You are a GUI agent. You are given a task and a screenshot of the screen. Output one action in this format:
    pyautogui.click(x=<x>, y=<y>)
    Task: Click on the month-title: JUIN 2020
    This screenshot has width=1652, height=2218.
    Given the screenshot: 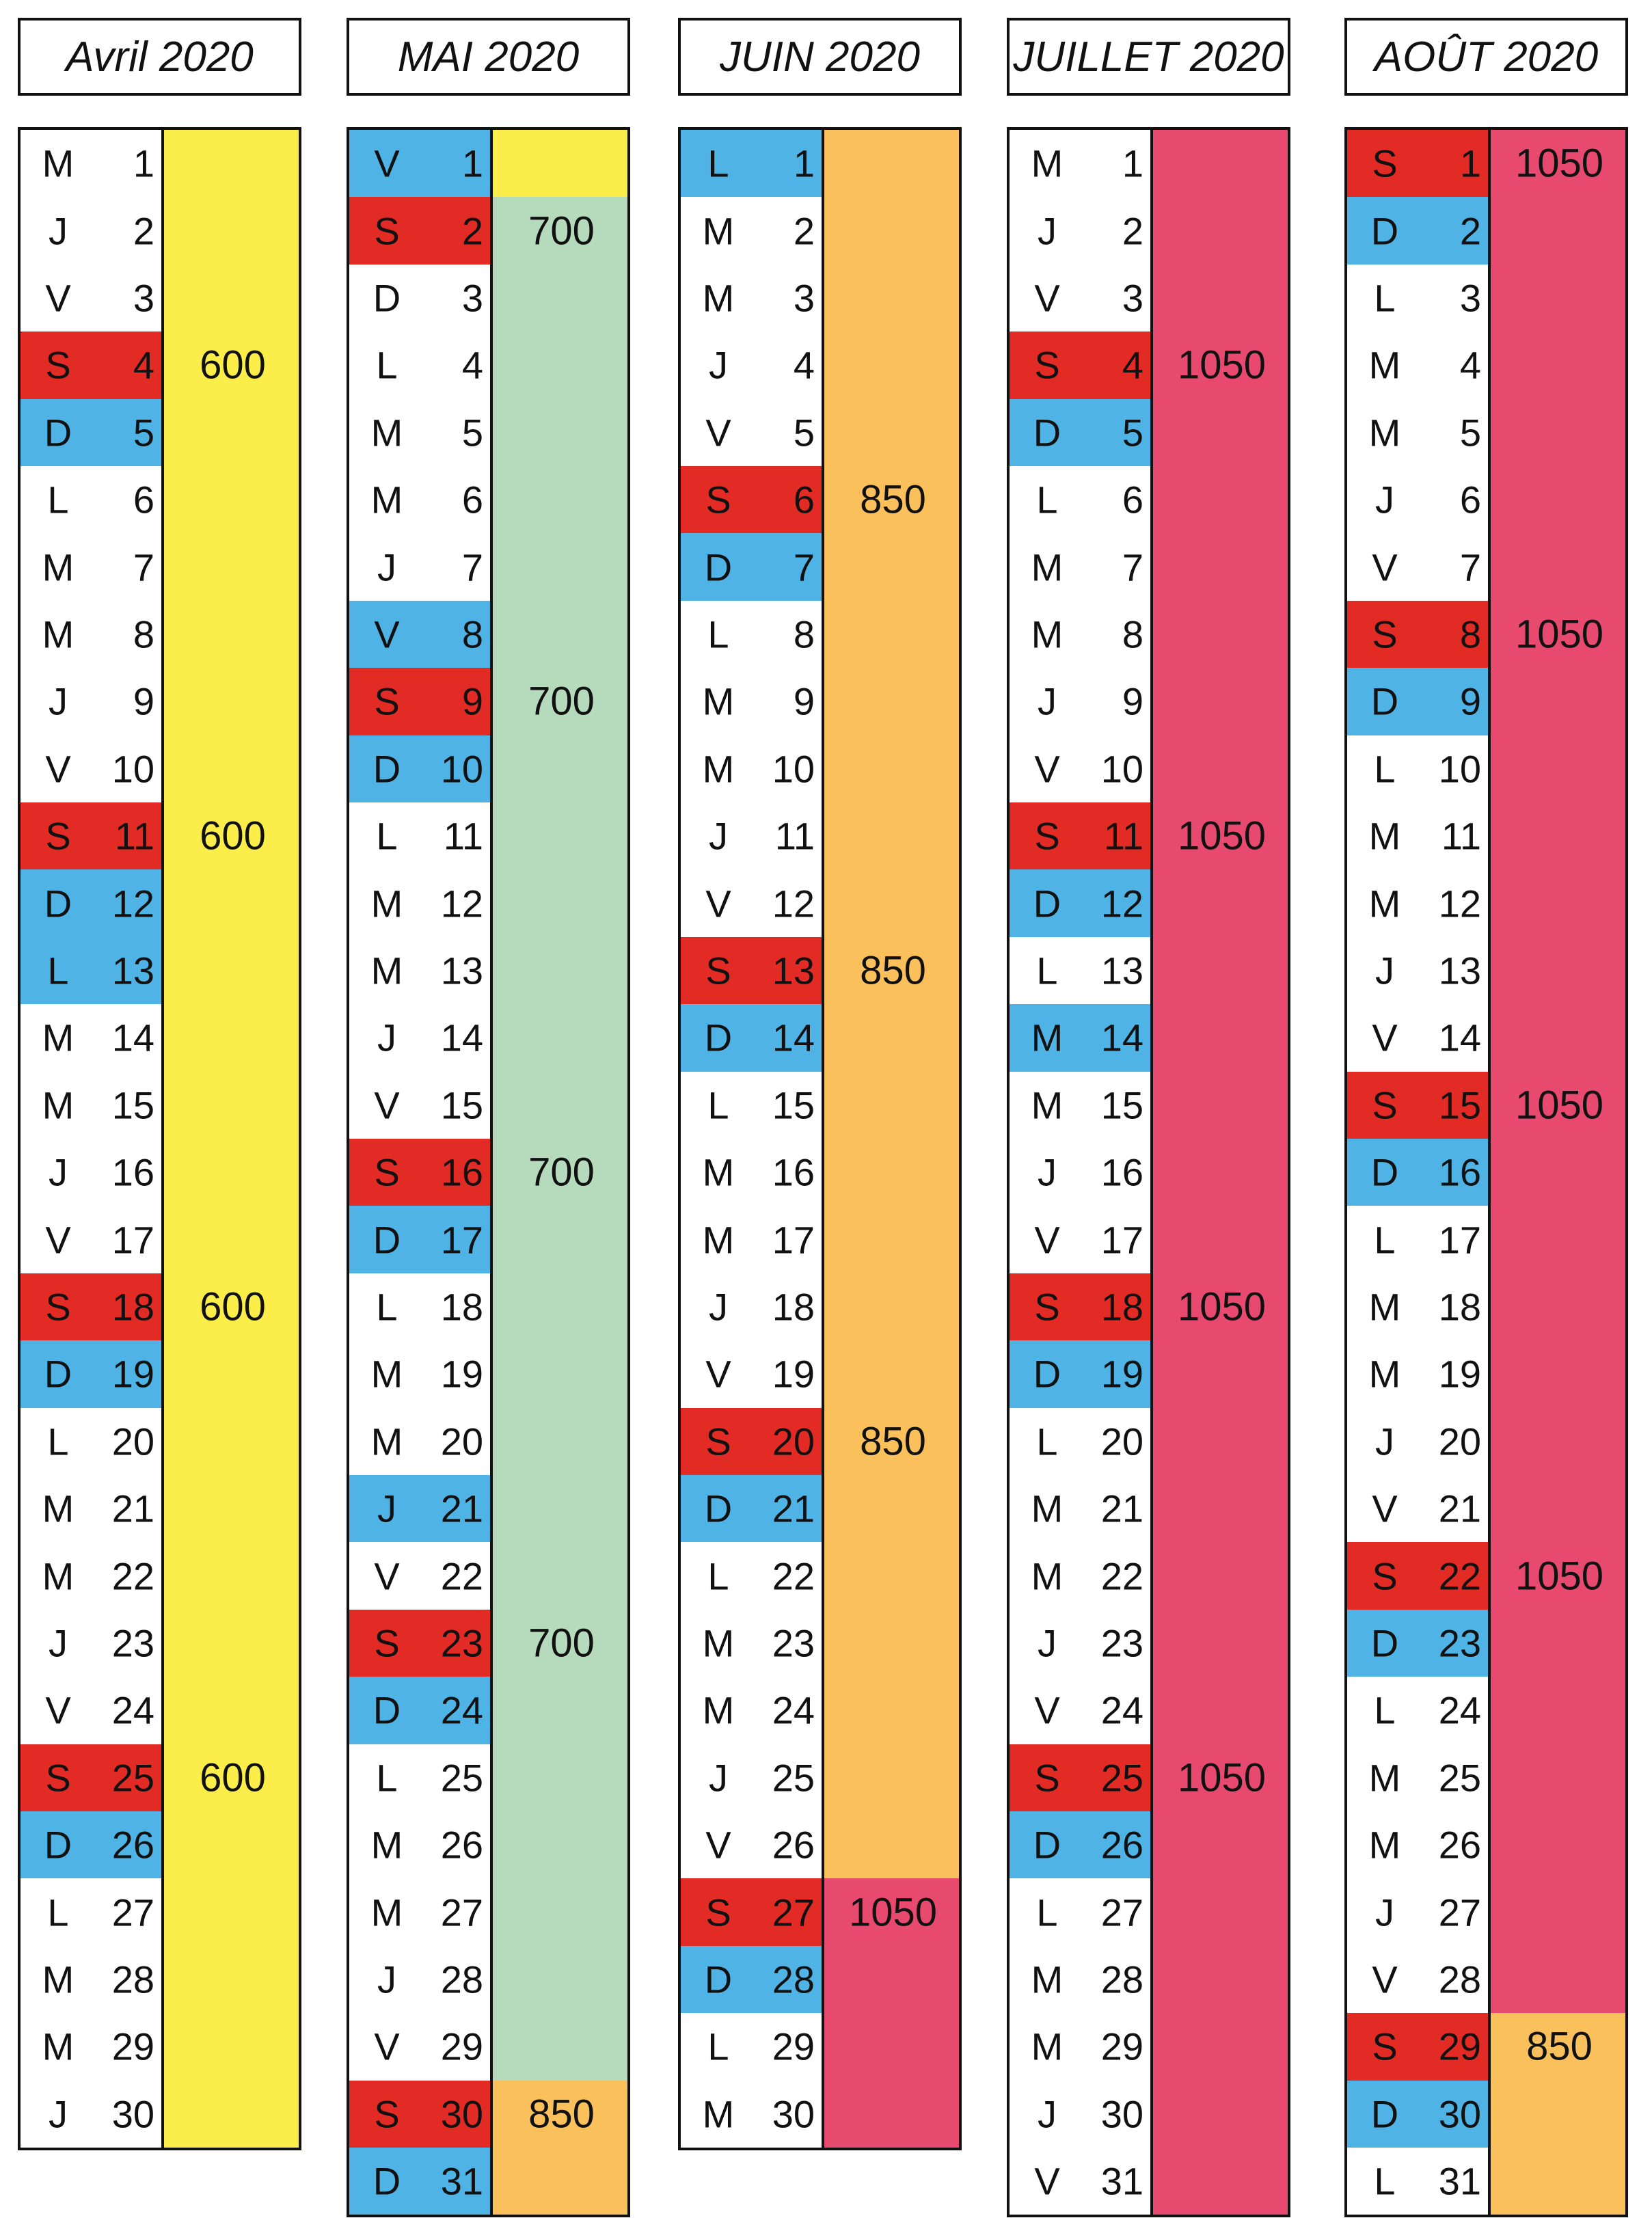 What is the action you would take?
    pyautogui.click(x=820, y=57)
    